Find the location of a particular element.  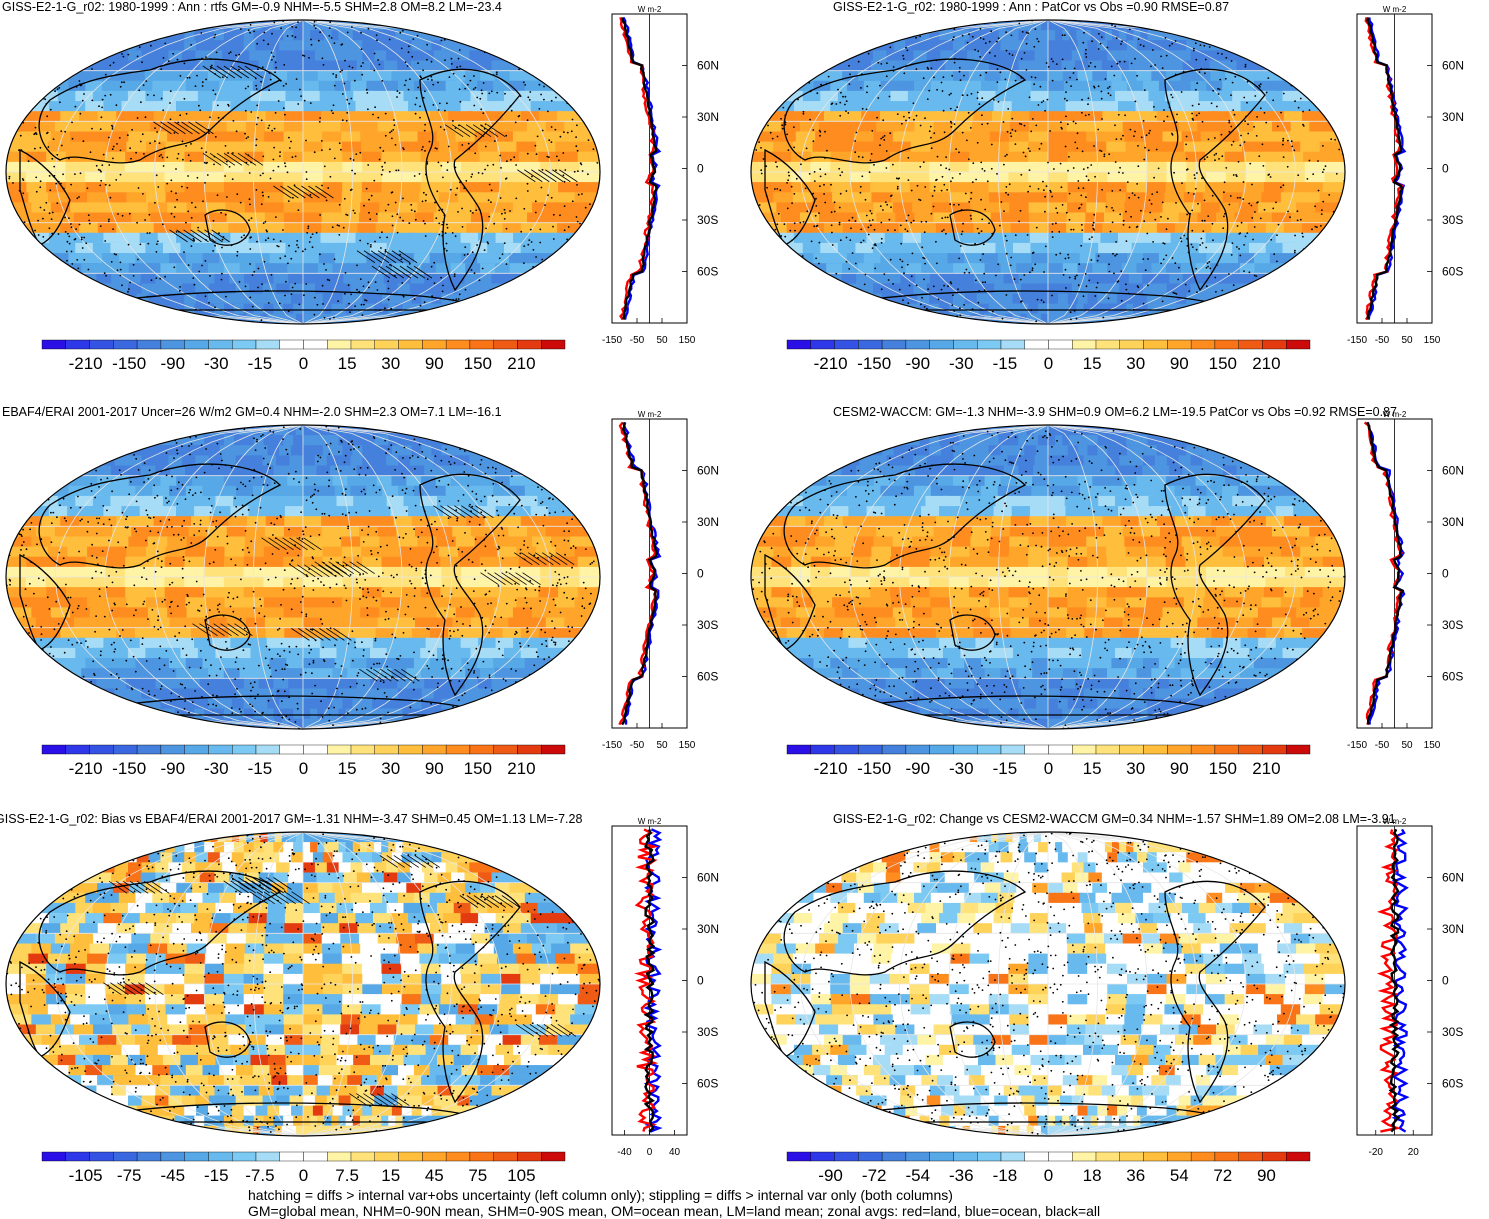

colorbar-label: 150 is located at coordinates (1223, 363).